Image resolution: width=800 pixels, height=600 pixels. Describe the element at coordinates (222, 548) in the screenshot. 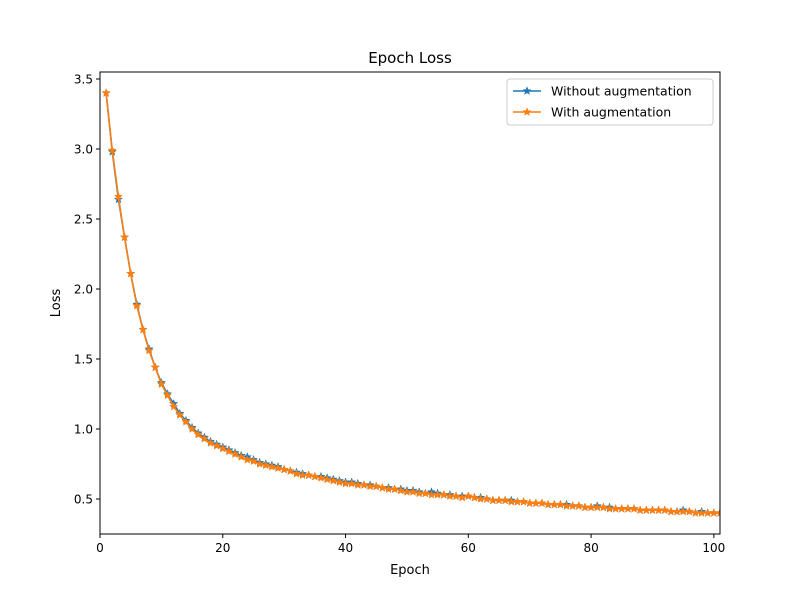

I see `x-tick-label: 20` at that location.